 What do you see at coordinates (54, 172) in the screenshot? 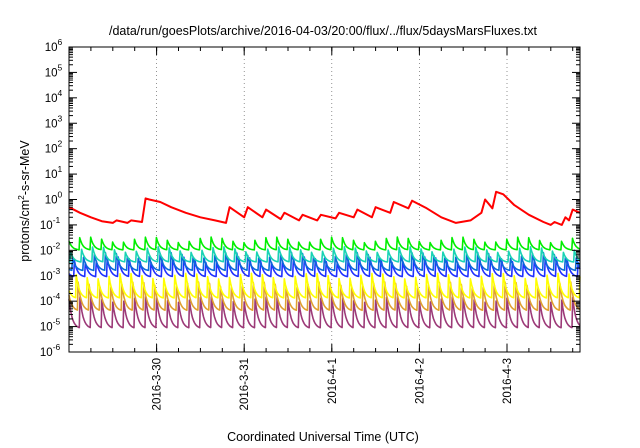
I see `y-tick-label: 10¹` at bounding box center [54, 172].